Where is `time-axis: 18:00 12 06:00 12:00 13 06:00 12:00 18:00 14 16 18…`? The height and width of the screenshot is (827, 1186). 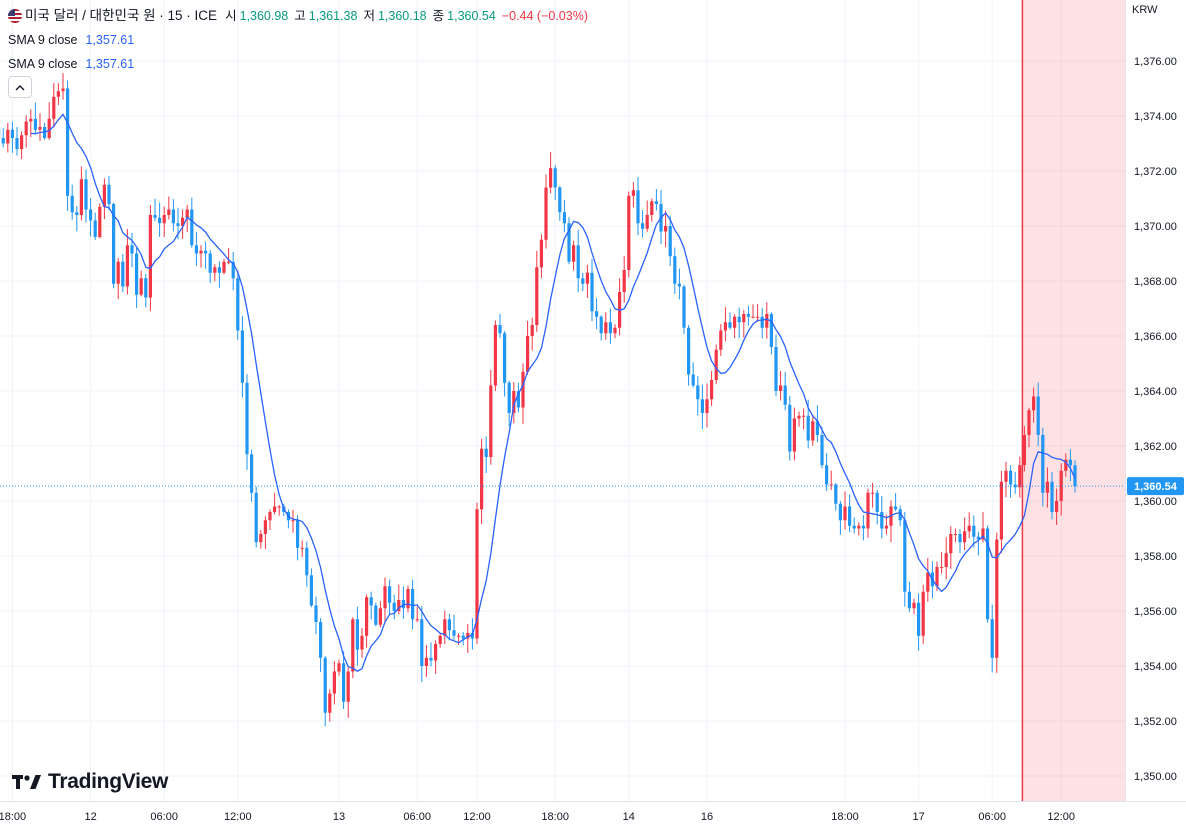
time-axis: 18:00 12 06:00 12:00 13 06:00 12:00 18:00 14 16 18… is located at coordinates (537, 817).